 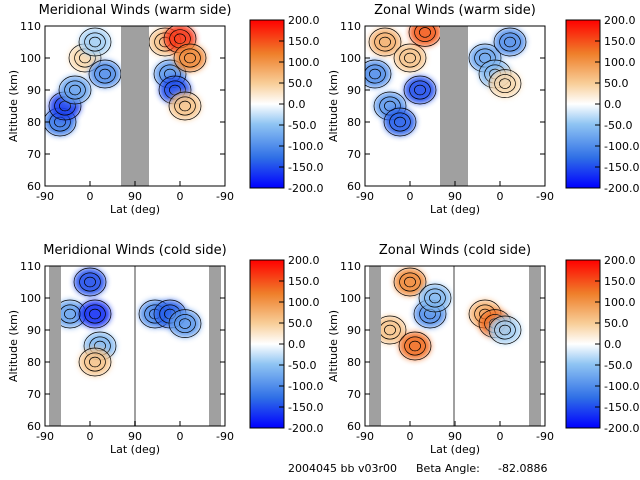 What do you see at coordinates (215, 346) in the screenshot?
I see `no-data-edge-right` at bounding box center [215, 346].